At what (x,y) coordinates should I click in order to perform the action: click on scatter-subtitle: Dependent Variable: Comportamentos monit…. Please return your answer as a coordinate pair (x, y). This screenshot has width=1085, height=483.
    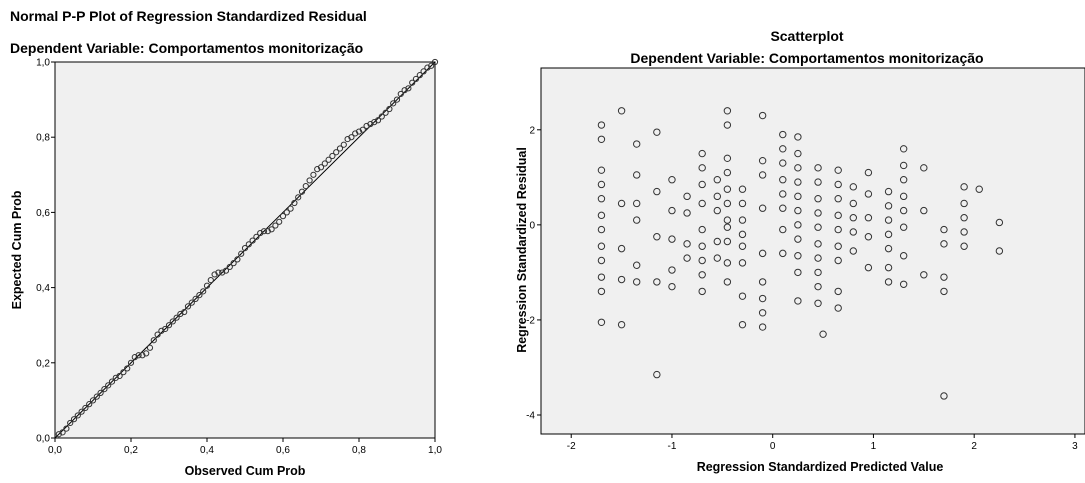
    Looking at the image, I should click on (806, 58).